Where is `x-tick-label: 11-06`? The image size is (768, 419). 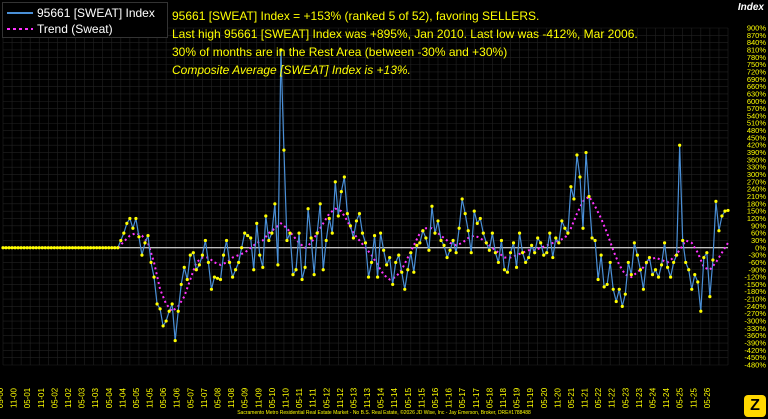
x-tick-label: 11-06 is located at coordinates (177, 398).